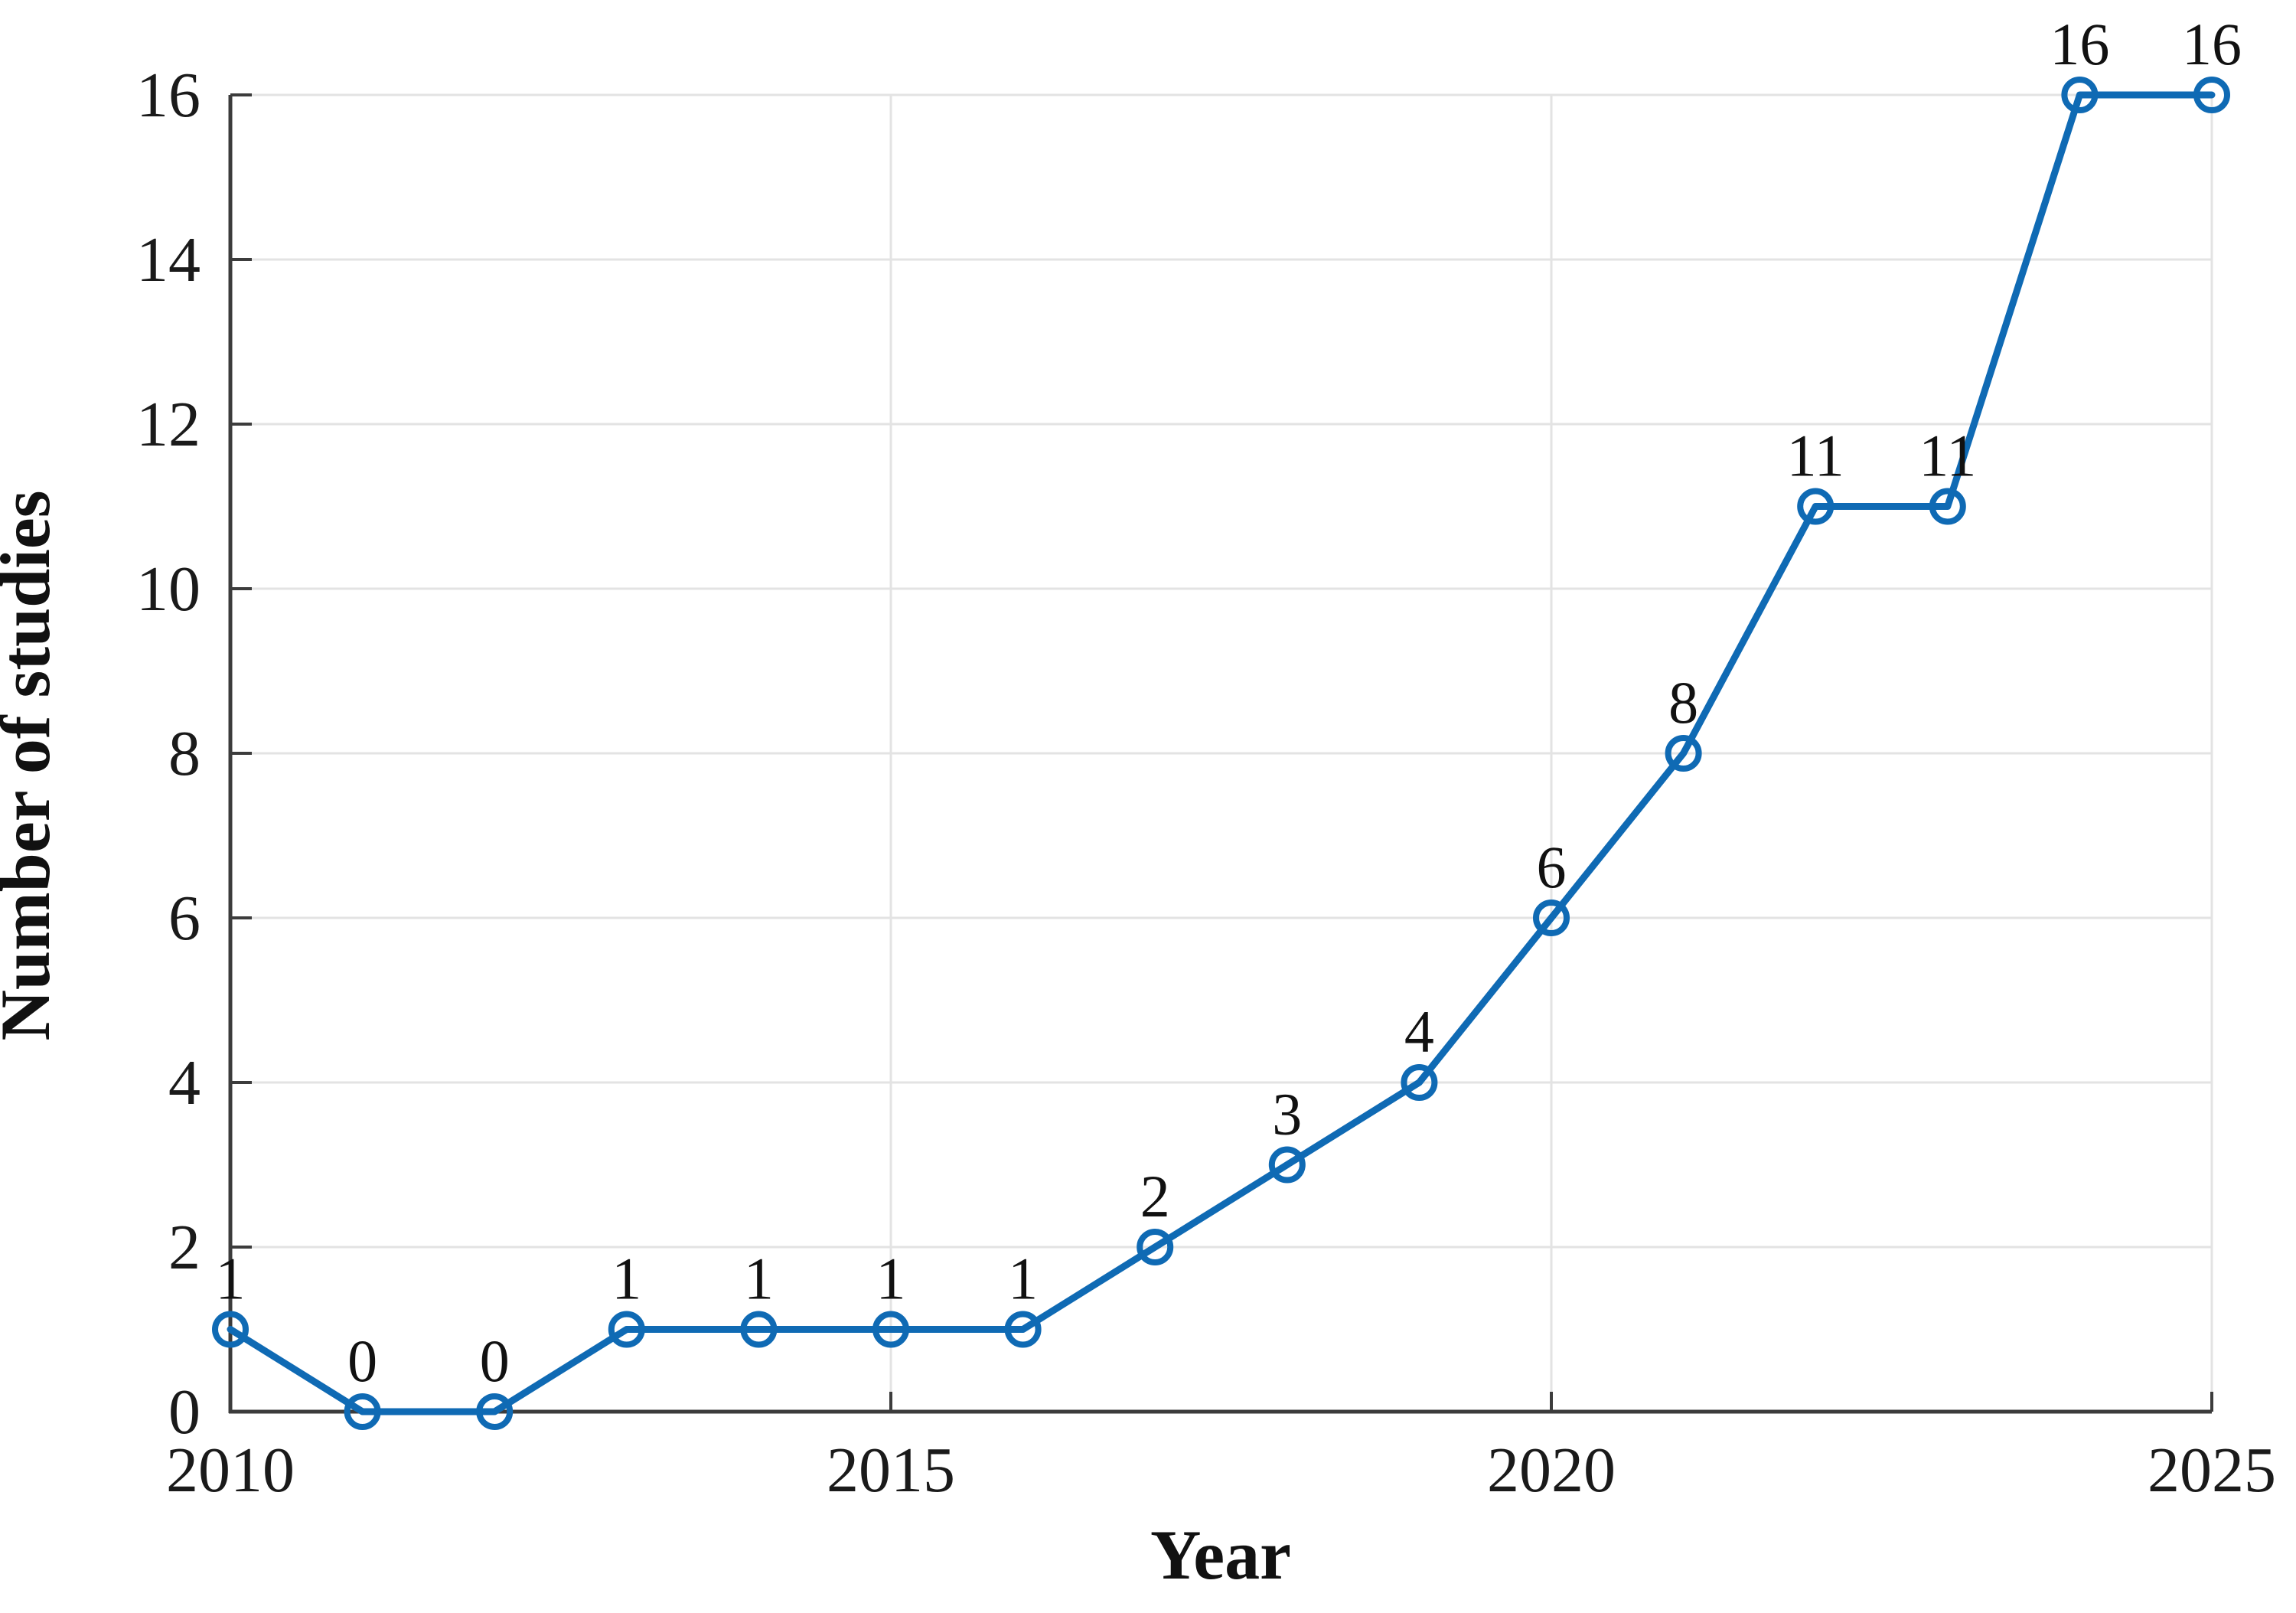 The image size is (2296, 1613). Describe the element at coordinates (184, 918) in the screenshot. I see `y-tick-label: 6` at that location.